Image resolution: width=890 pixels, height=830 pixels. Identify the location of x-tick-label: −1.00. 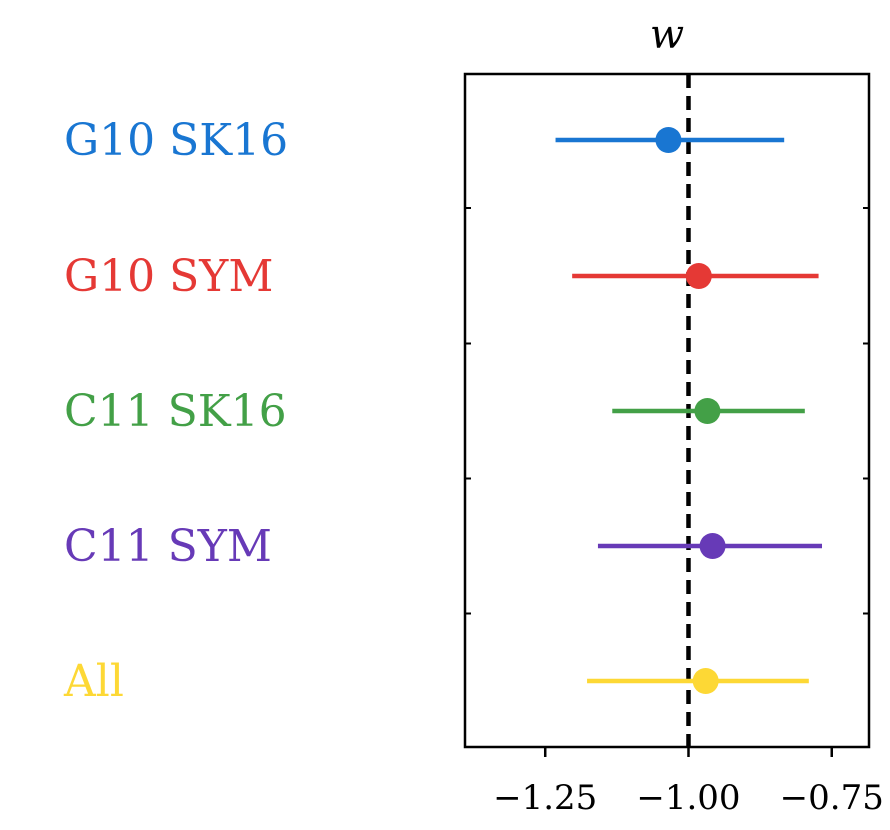
(688, 798).